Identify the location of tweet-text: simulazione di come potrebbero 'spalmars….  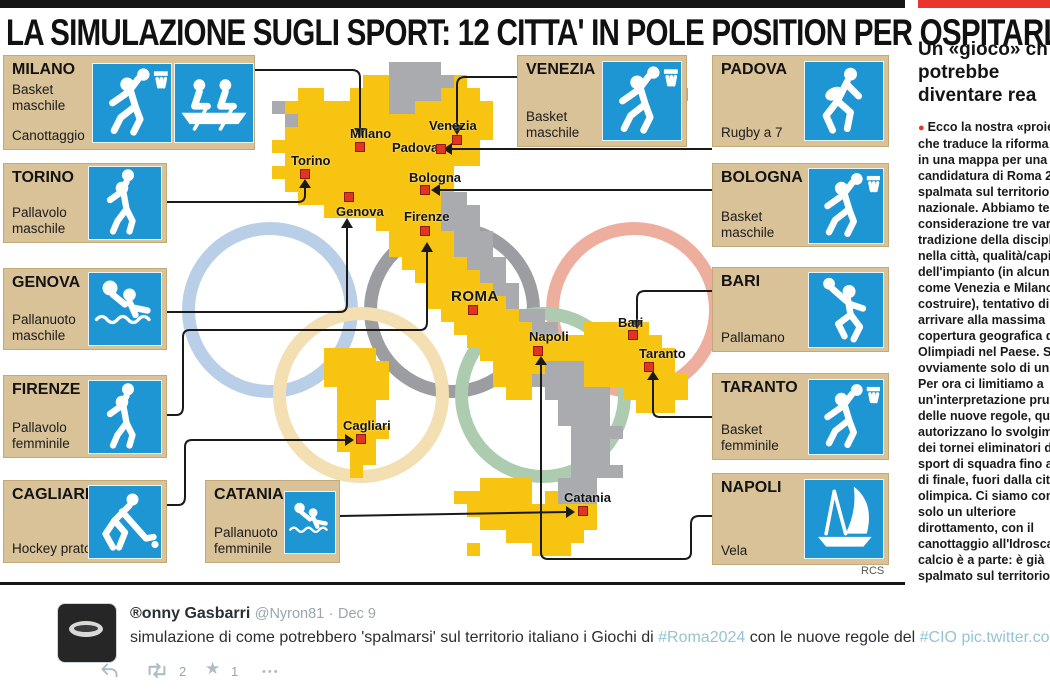
(590, 638).